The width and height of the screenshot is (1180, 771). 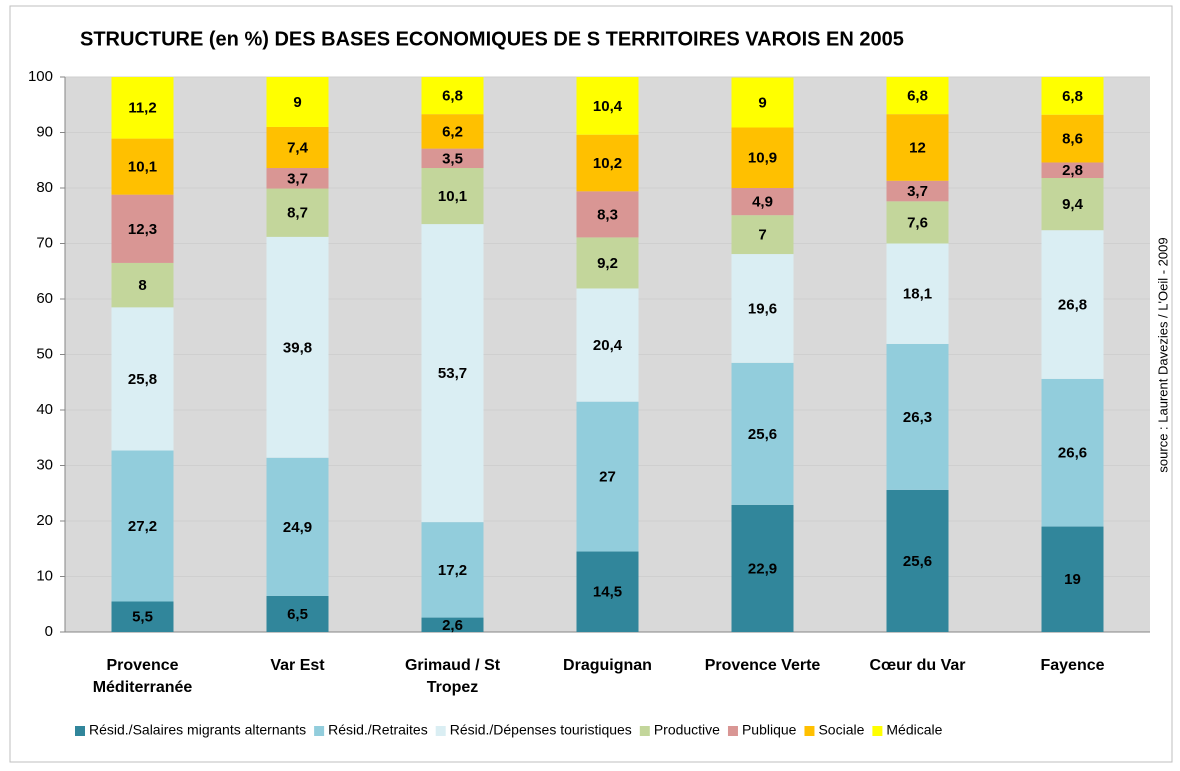 I want to click on legend-label: Résid./Dépenses touristiques, so click(x=541, y=730).